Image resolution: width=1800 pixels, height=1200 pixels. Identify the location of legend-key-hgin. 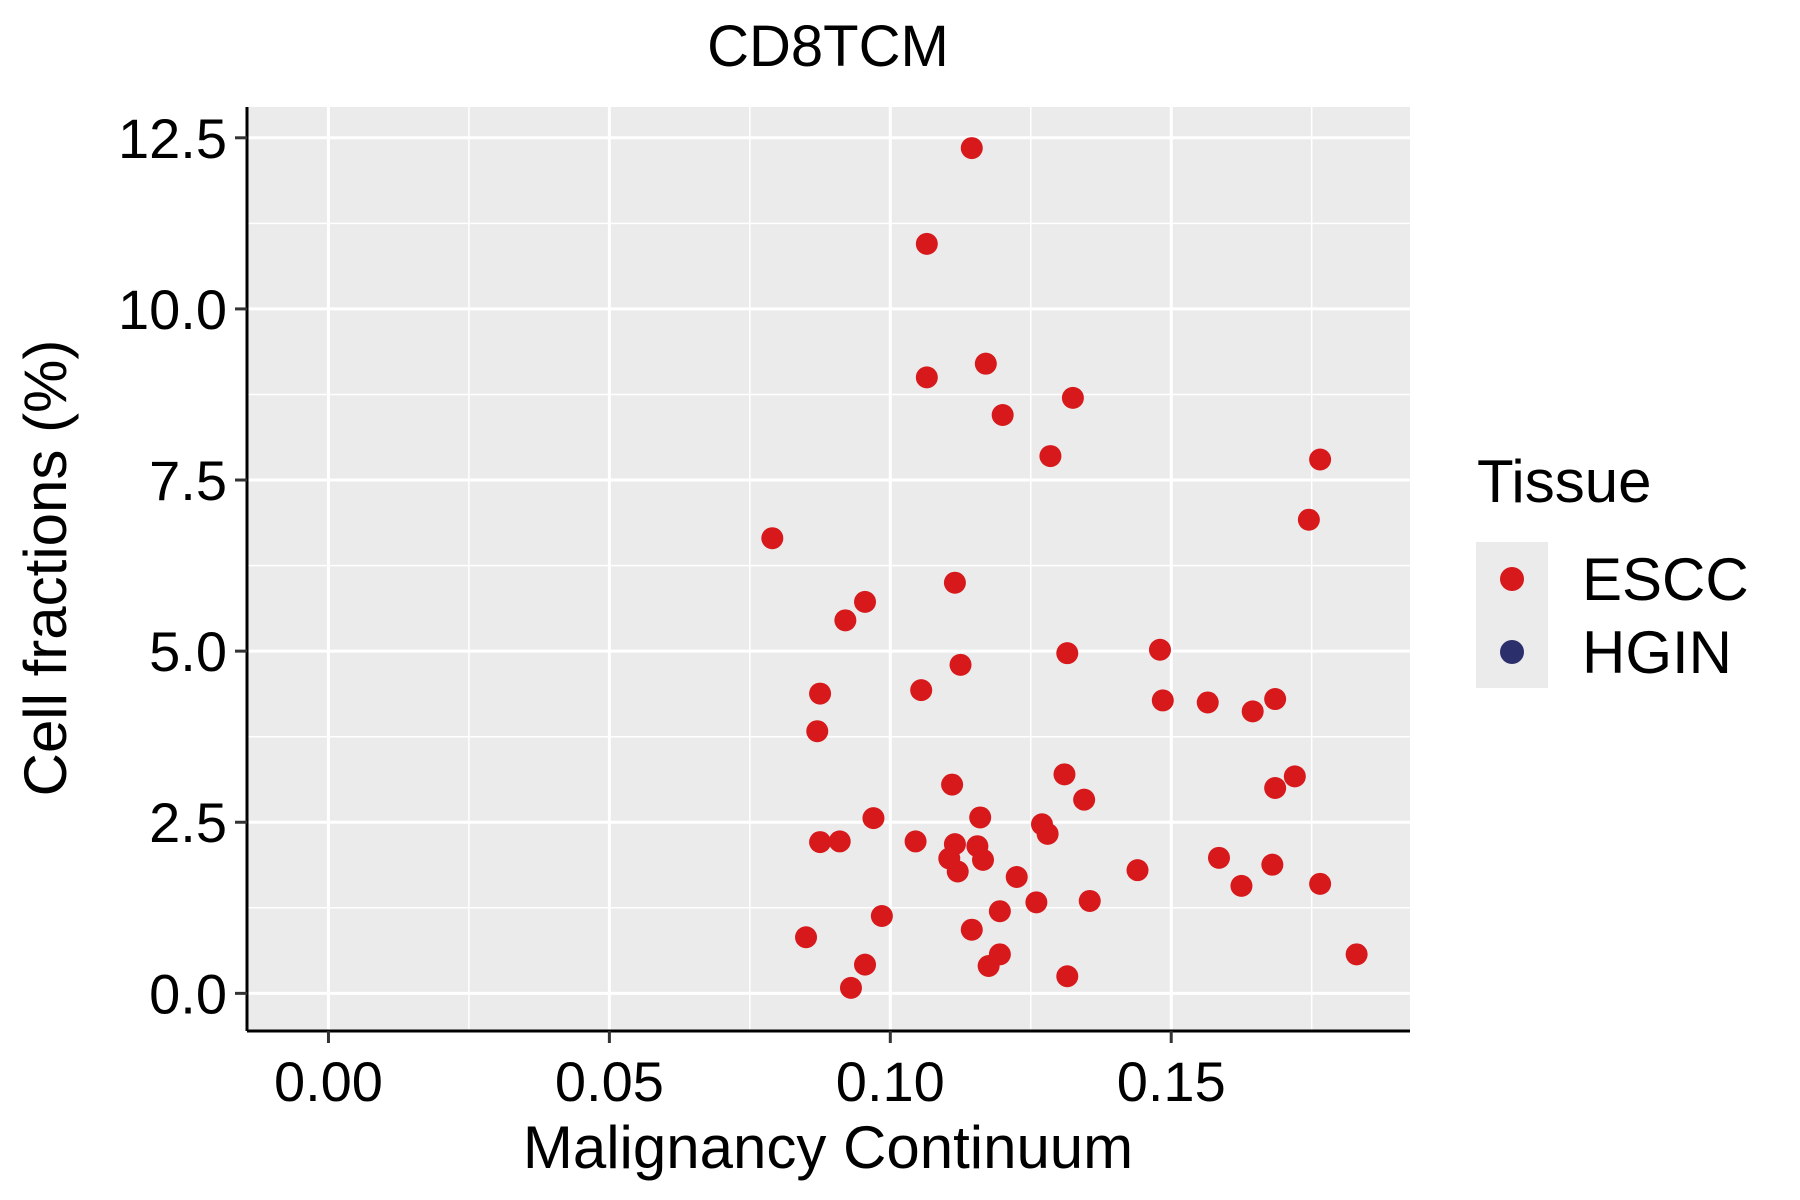
(1512, 652).